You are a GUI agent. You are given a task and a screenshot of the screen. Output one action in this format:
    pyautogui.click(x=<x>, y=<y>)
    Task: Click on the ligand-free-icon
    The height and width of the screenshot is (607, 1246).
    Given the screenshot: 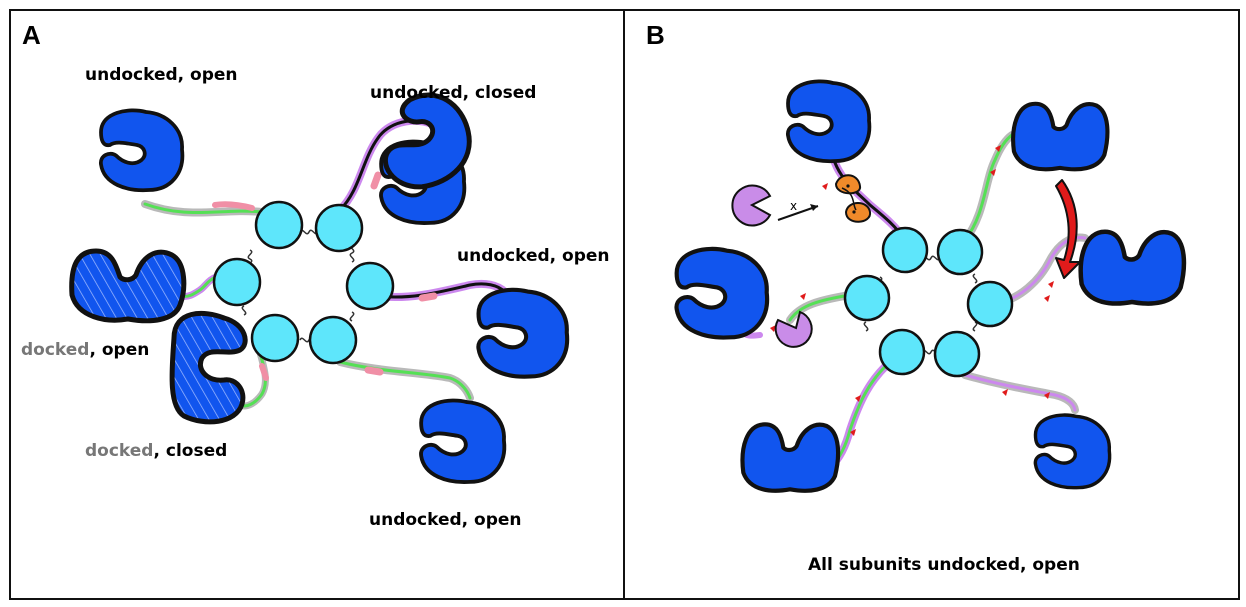 What is the action you would take?
    pyautogui.click(x=751, y=205)
    